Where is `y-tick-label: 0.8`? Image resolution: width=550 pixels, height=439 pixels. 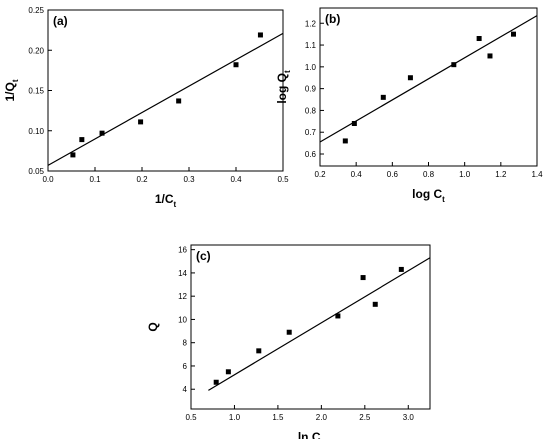
y-tick-label: 0.8 is located at coordinates (311, 110).